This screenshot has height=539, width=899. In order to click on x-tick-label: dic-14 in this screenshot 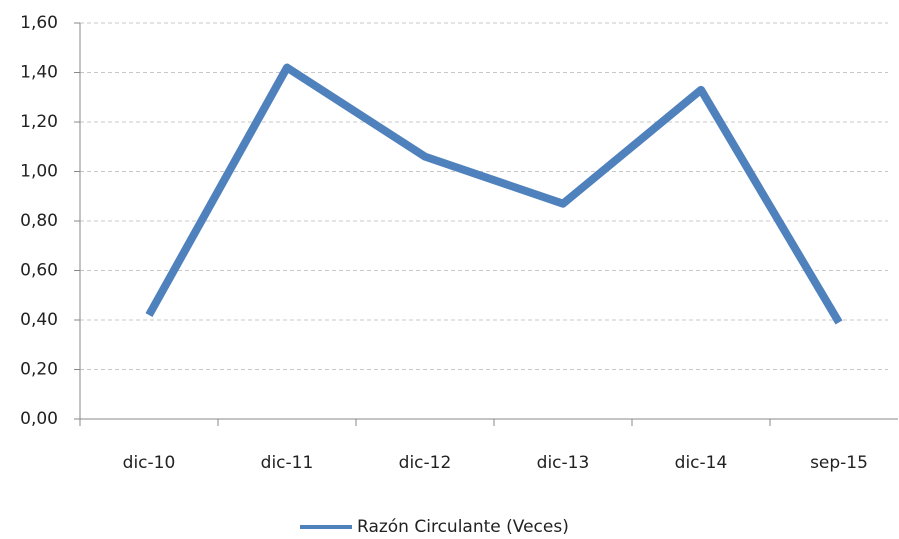, I will do `click(701, 463)`.